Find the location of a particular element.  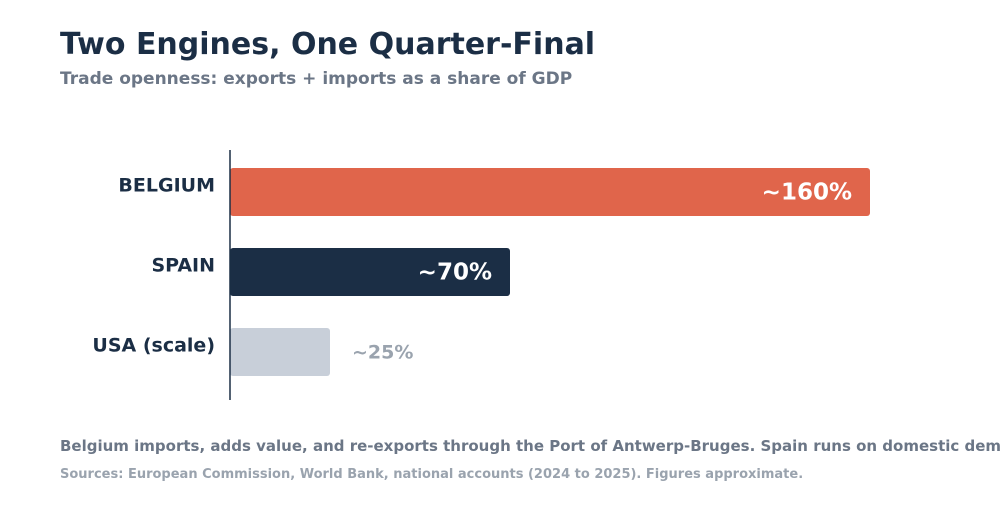

bar-spain is located at coordinates (370, 272).